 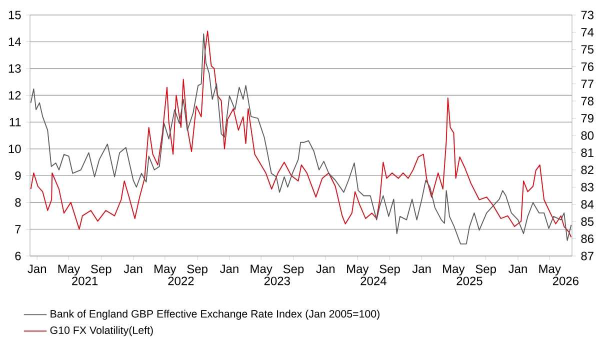 I want to click on x2-tick-label: 2023, so click(x=277, y=281).